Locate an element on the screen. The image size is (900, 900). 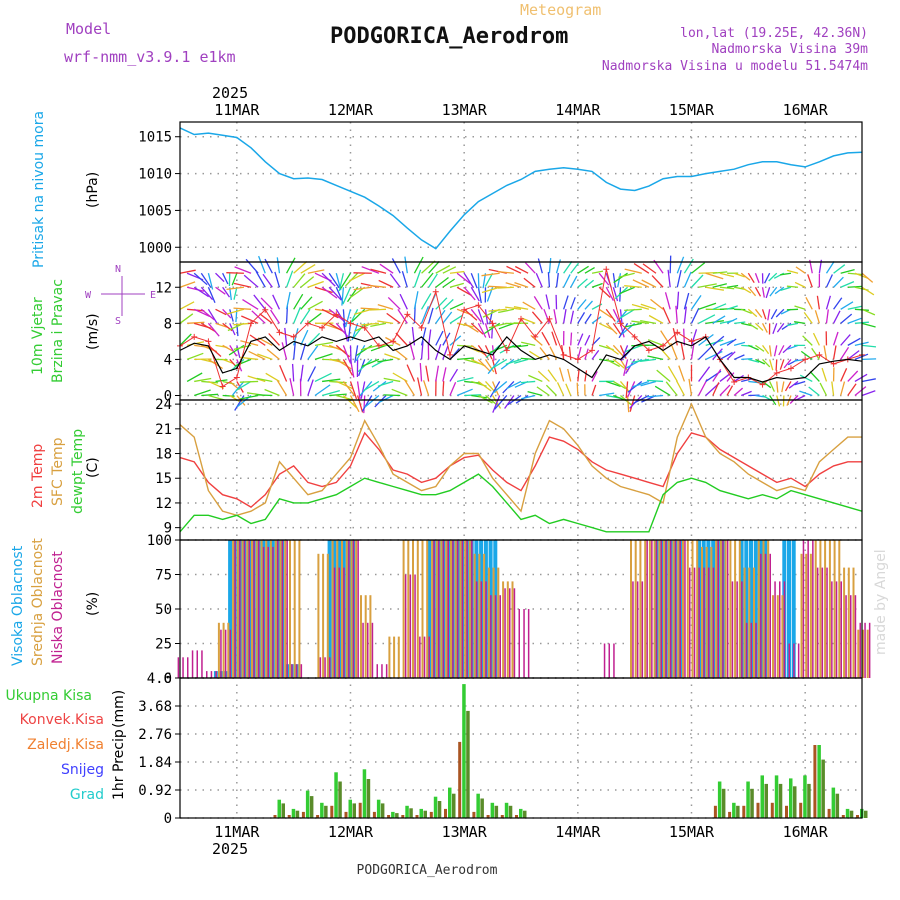
top-date-label: 15MAR is located at coordinates (692, 110).